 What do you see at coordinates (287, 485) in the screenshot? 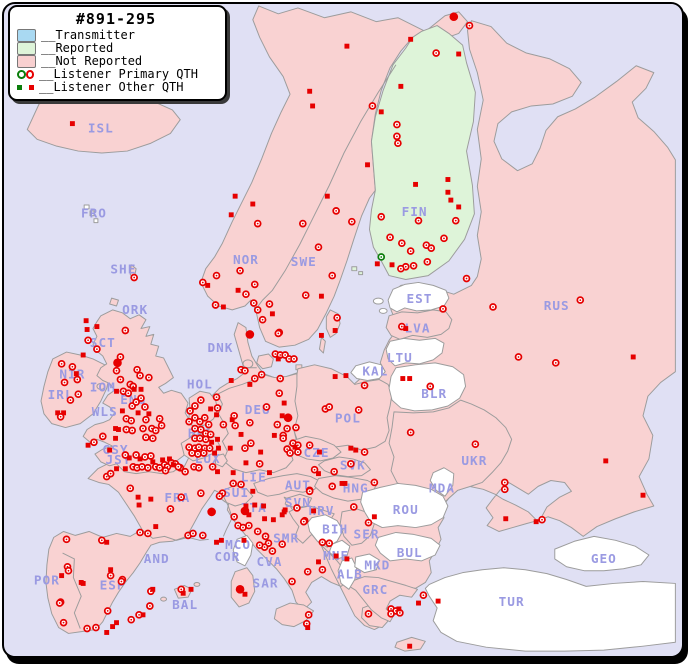
I see `country-aut` at bounding box center [287, 485].